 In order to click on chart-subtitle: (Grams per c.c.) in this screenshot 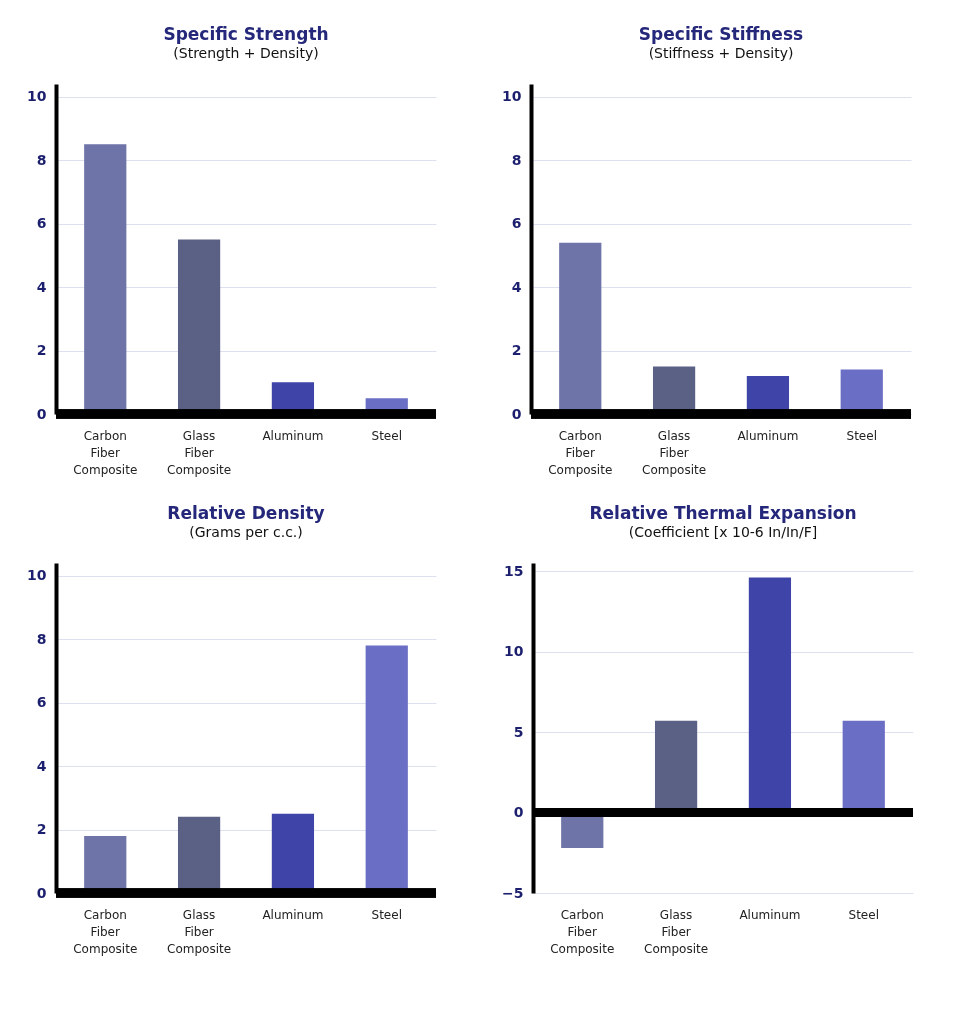, I will do `click(246, 532)`.